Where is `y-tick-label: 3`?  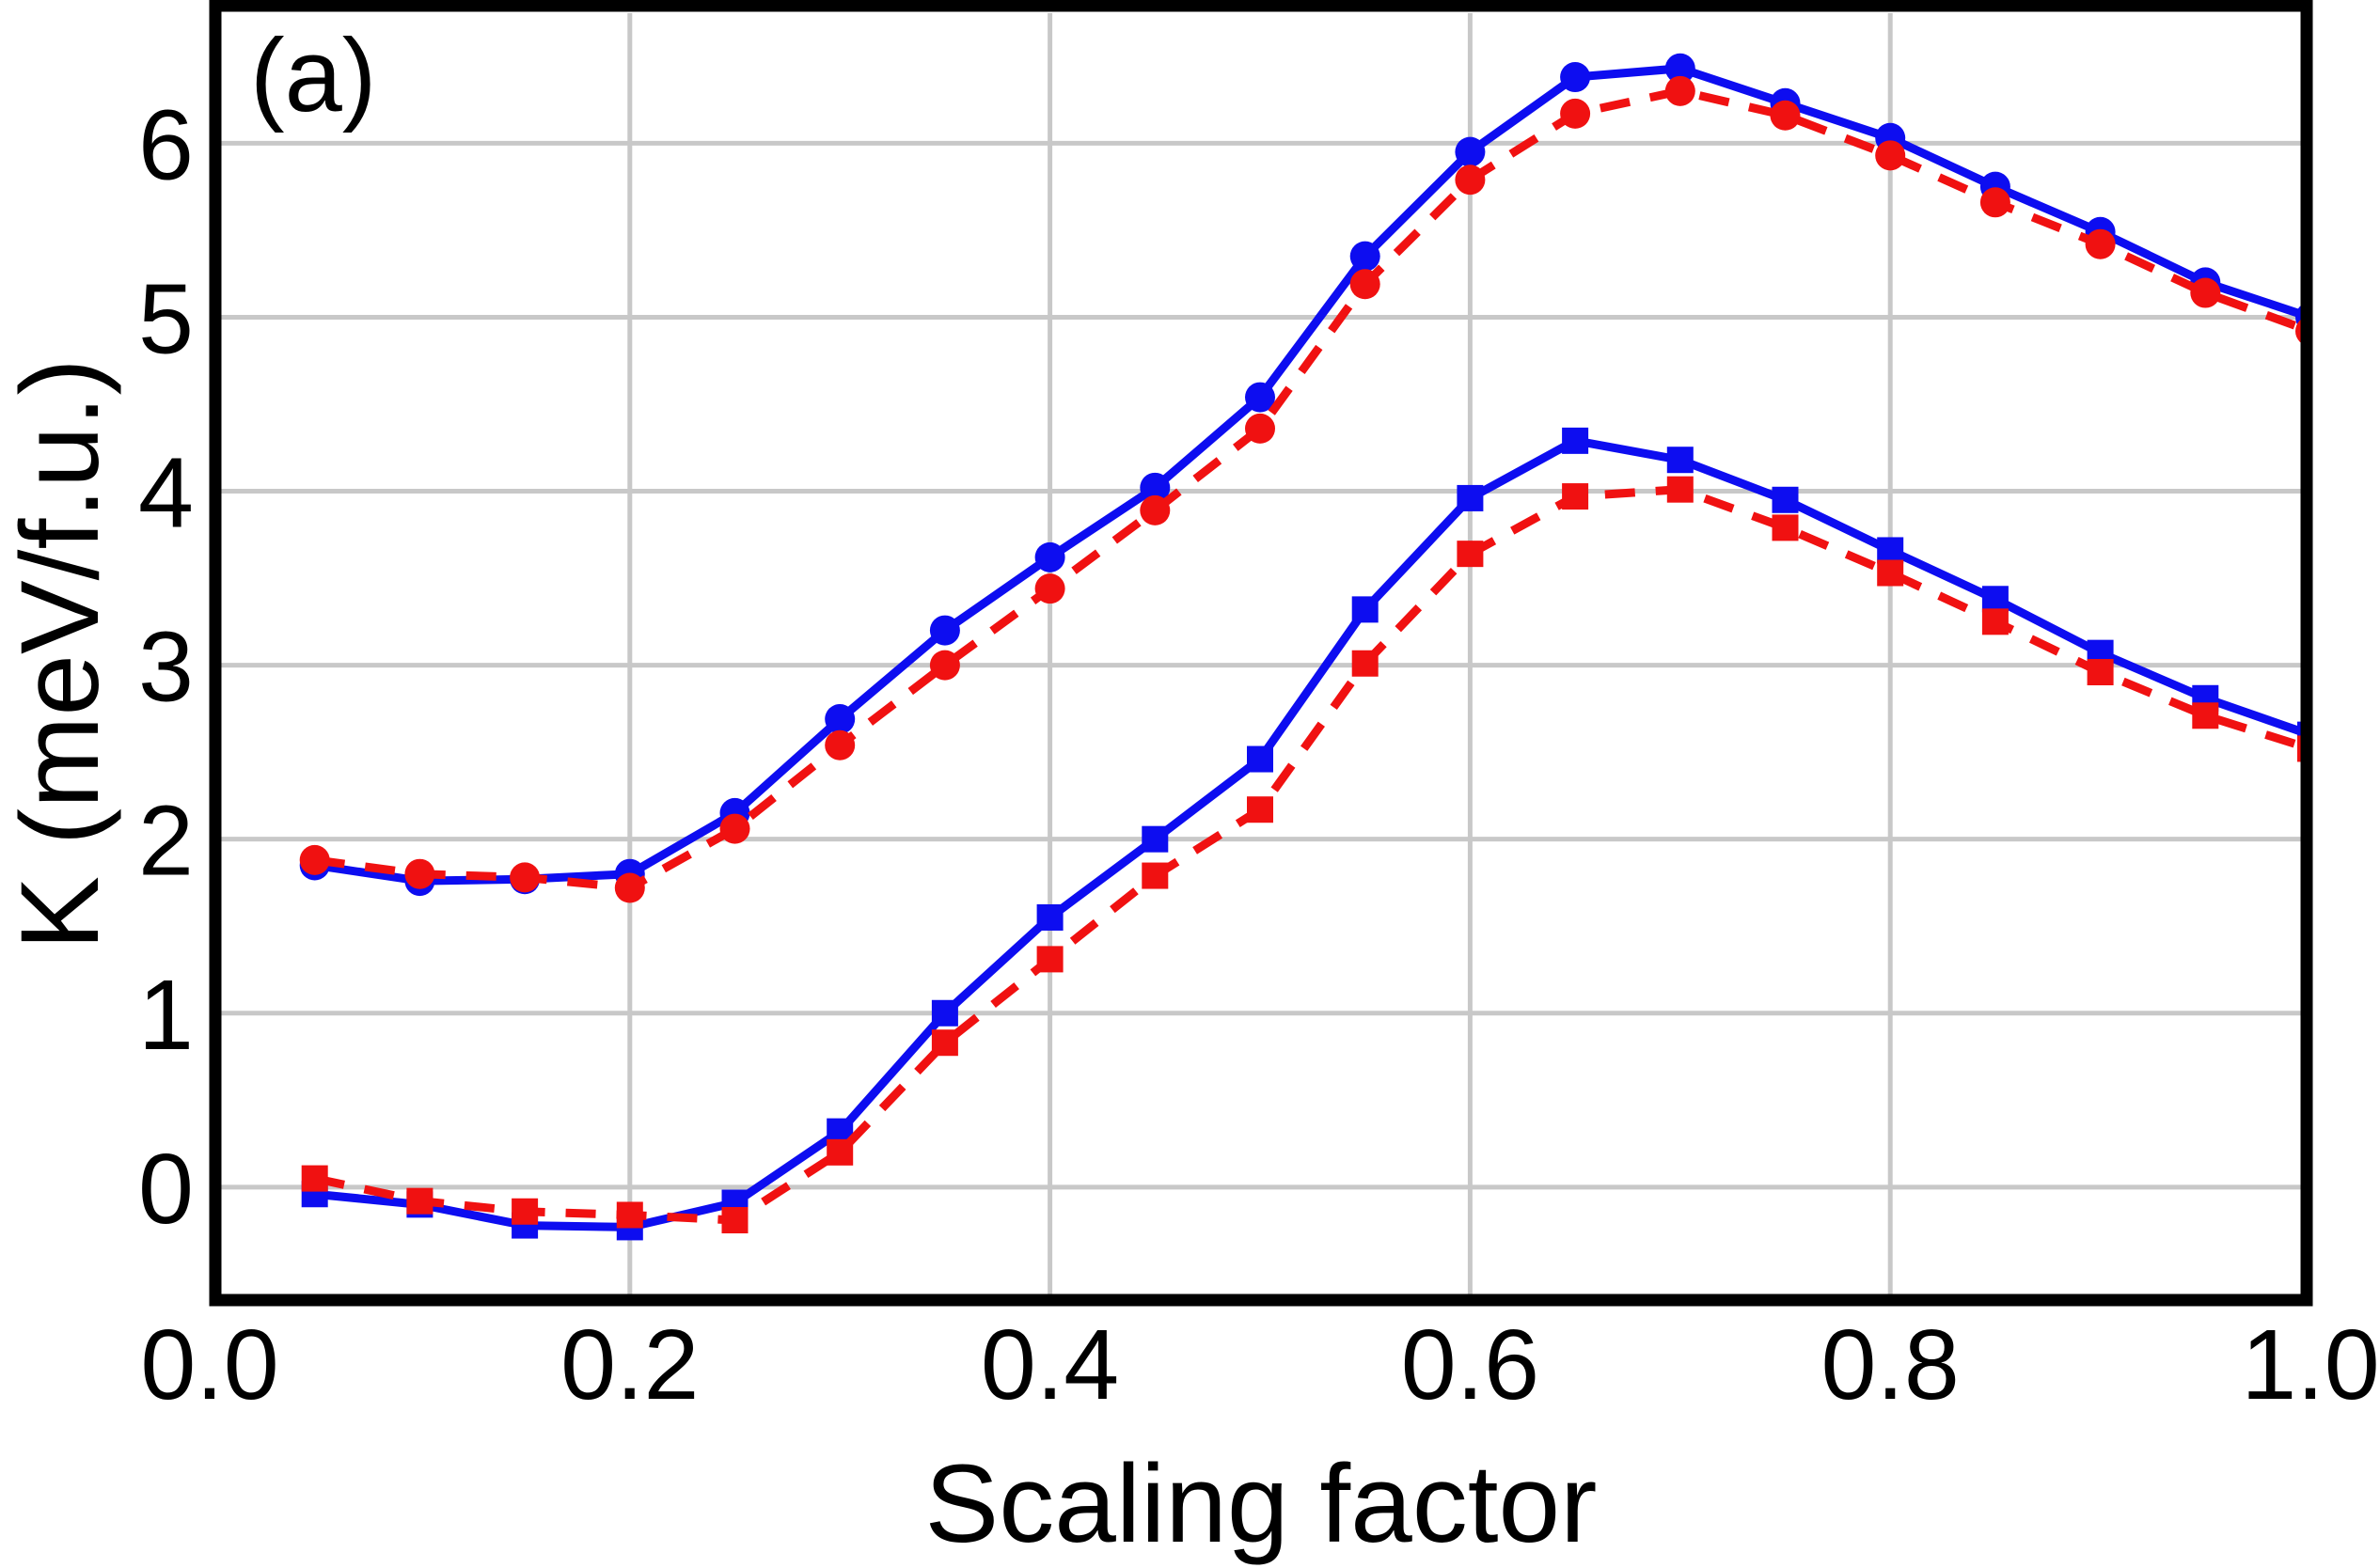 y-tick-label: 3 is located at coordinates (166, 667).